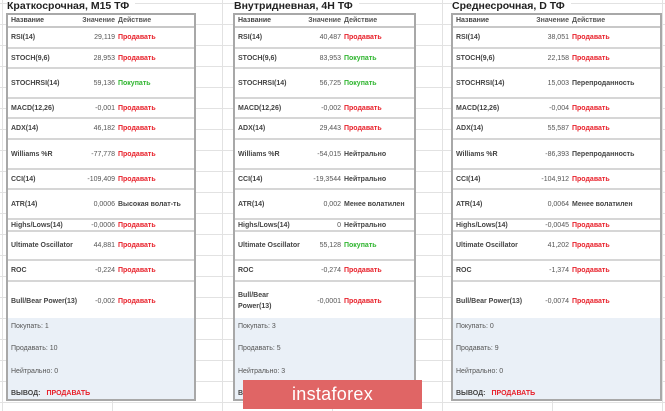  What do you see at coordinates (556, 180) in the screenshot?
I see `table-row: CCI(14) -104,912 Продавать` at bounding box center [556, 180].